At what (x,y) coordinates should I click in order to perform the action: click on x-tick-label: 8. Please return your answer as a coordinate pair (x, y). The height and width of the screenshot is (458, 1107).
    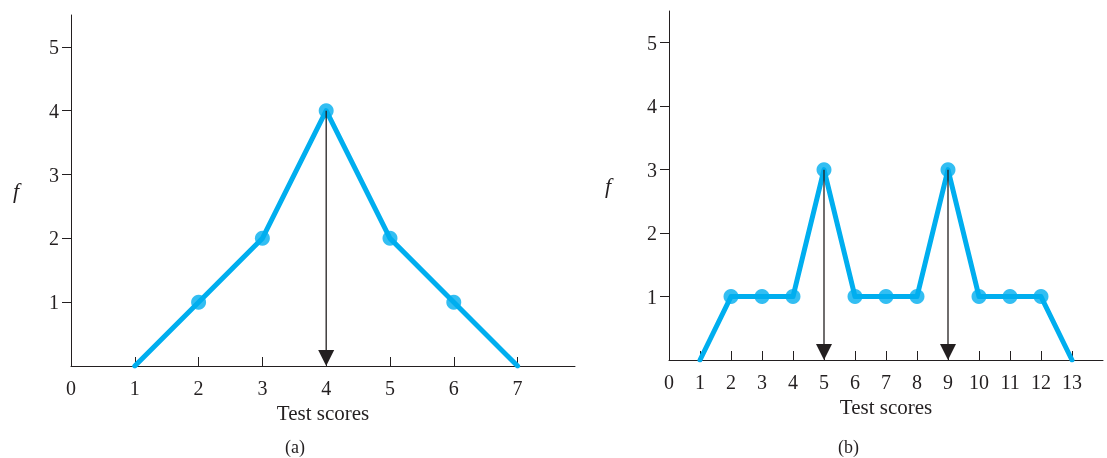
    Looking at the image, I should click on (917, 382).